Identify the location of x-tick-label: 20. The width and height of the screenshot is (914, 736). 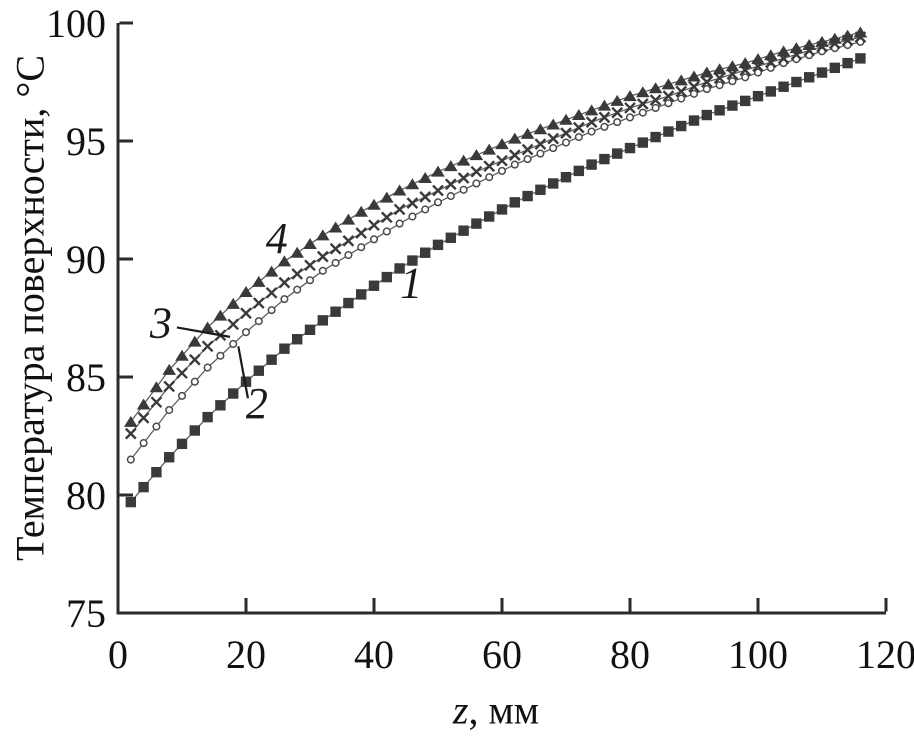
(246, 654).